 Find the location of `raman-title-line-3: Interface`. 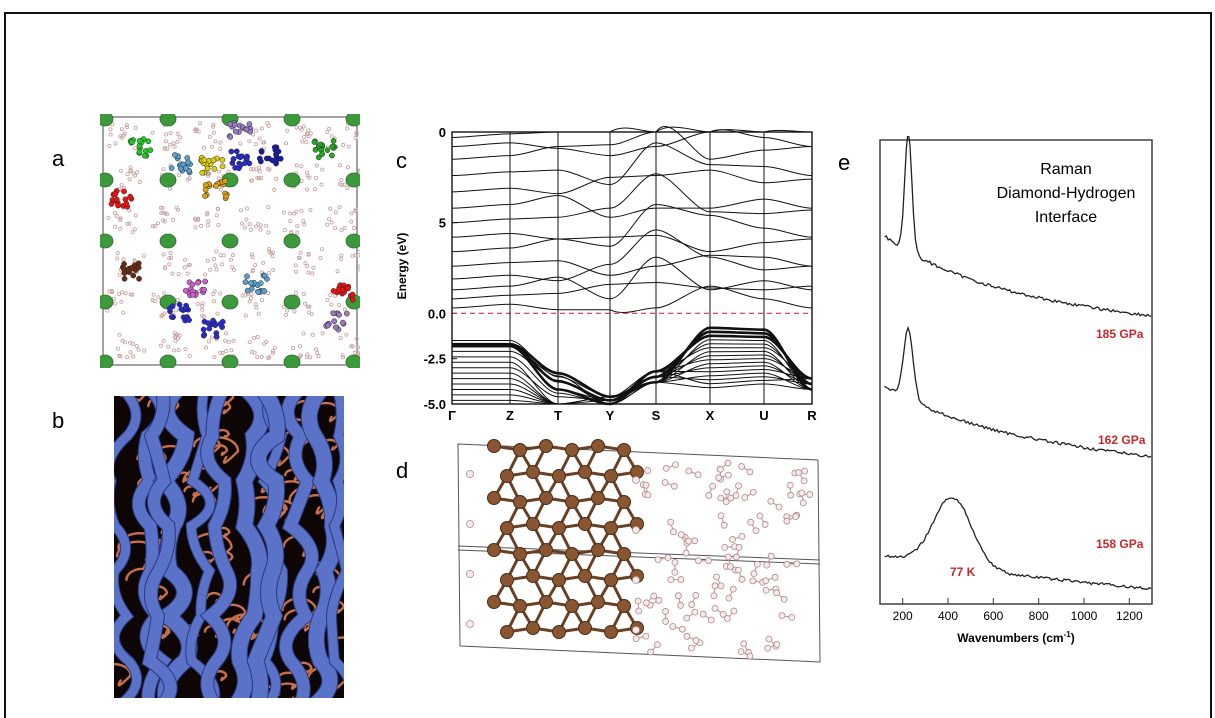

raman-title-line-3: Interface is located at coordinates (1066, 217).